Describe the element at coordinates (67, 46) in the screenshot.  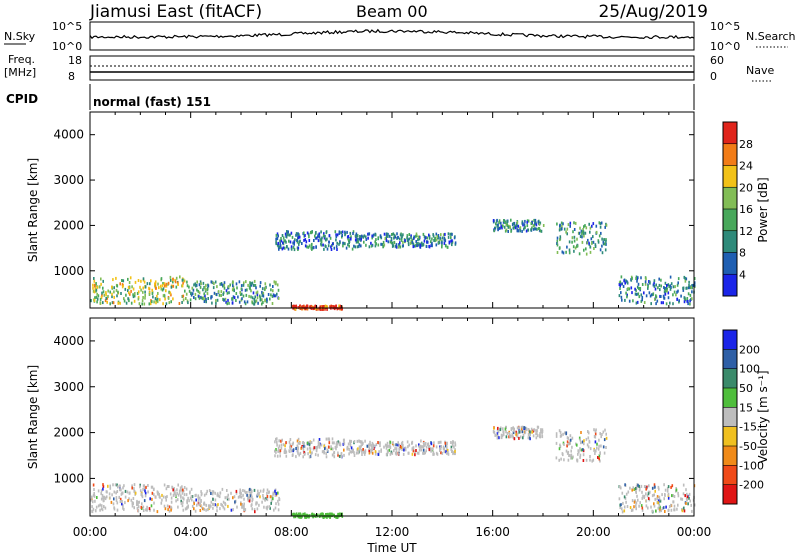
I see `nsky-bottom-tick: 10^0` at that location.